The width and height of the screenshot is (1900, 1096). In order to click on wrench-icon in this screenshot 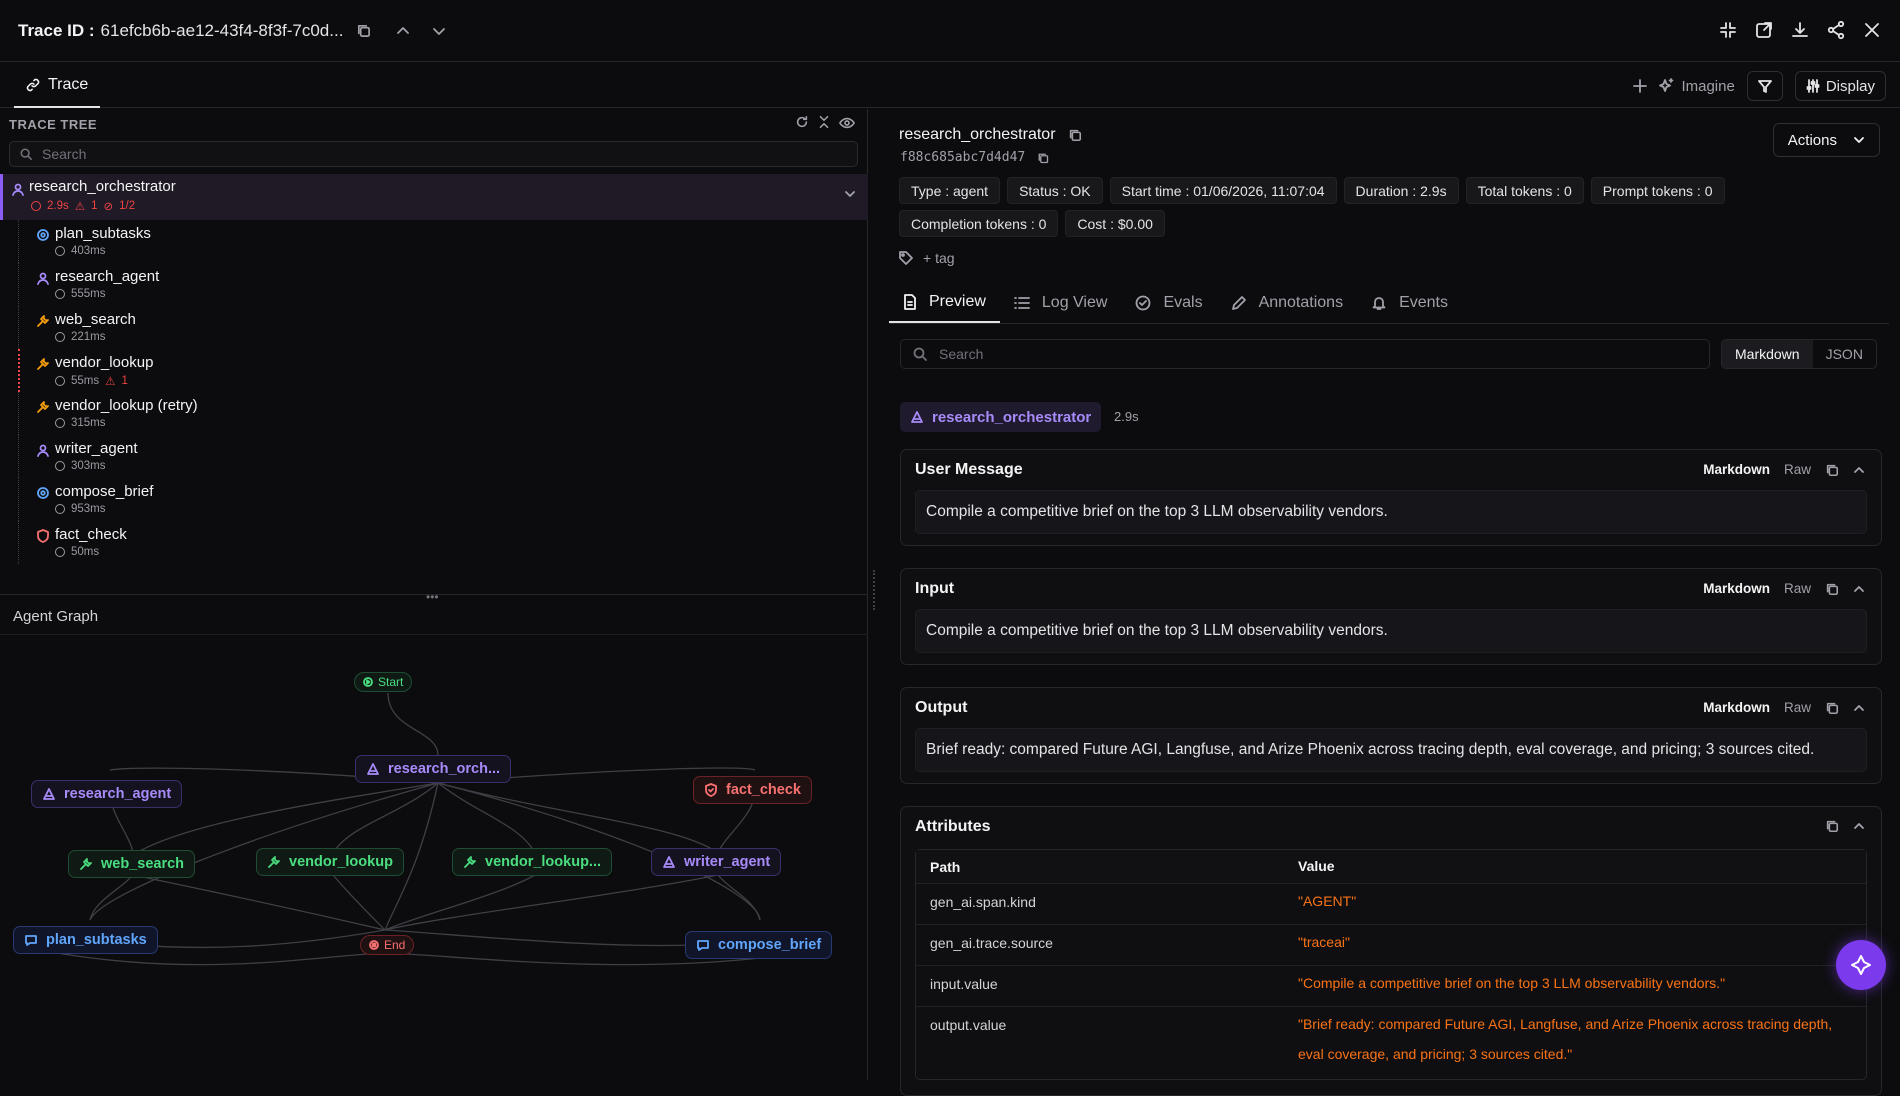, I will do `click(470, 862)`.